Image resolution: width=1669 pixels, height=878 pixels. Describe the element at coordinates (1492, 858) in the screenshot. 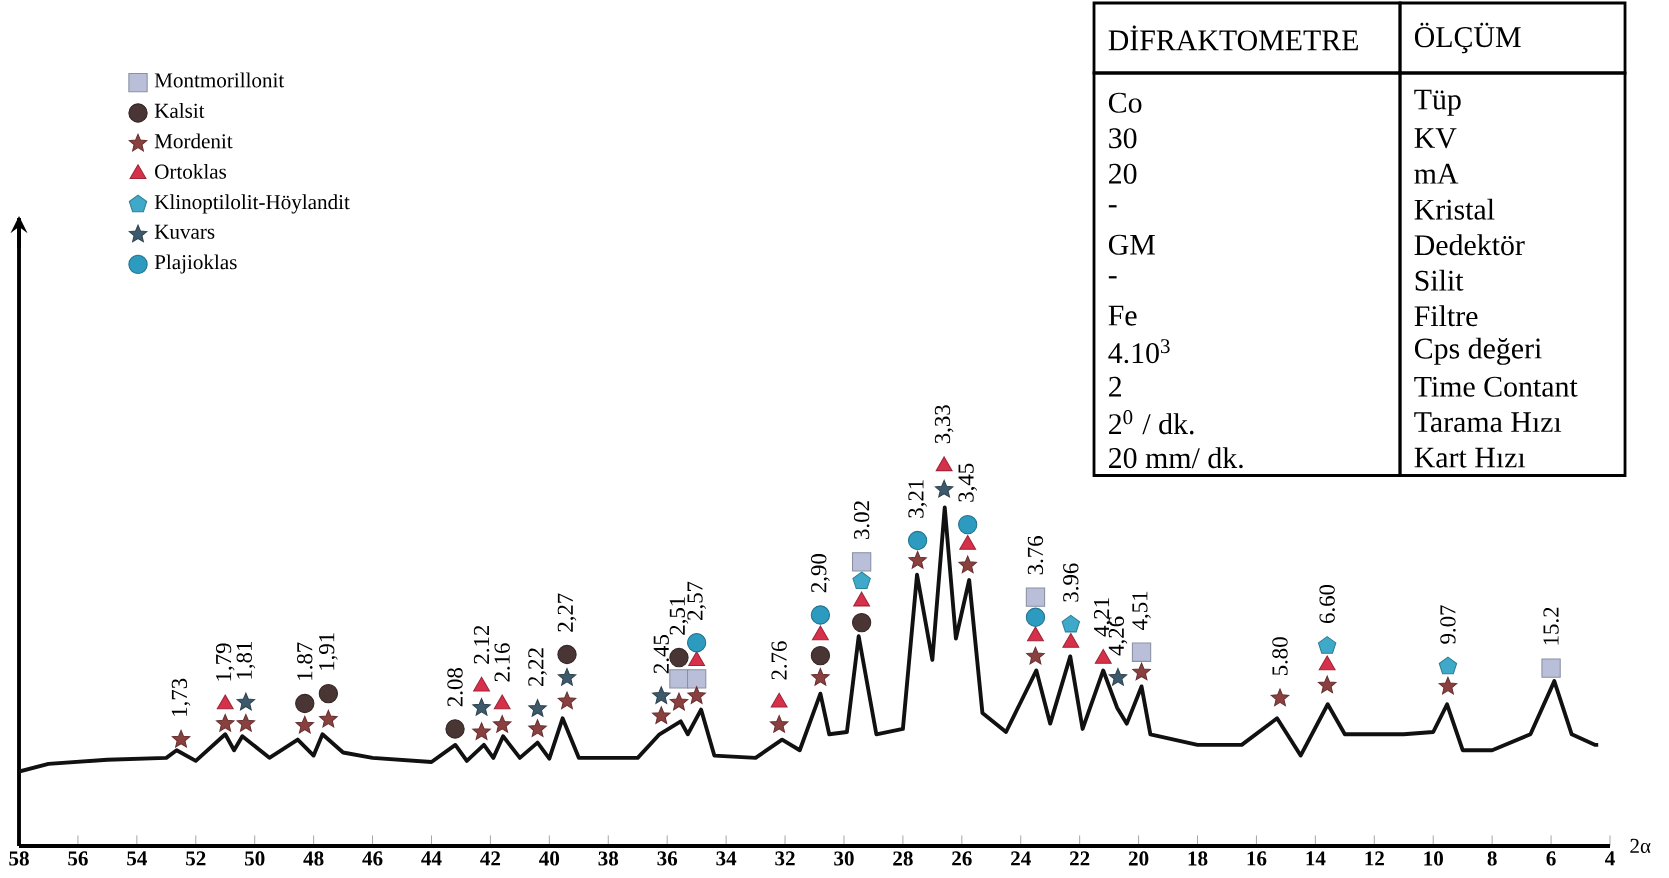

I see `x-tick-label: 8` at that location.